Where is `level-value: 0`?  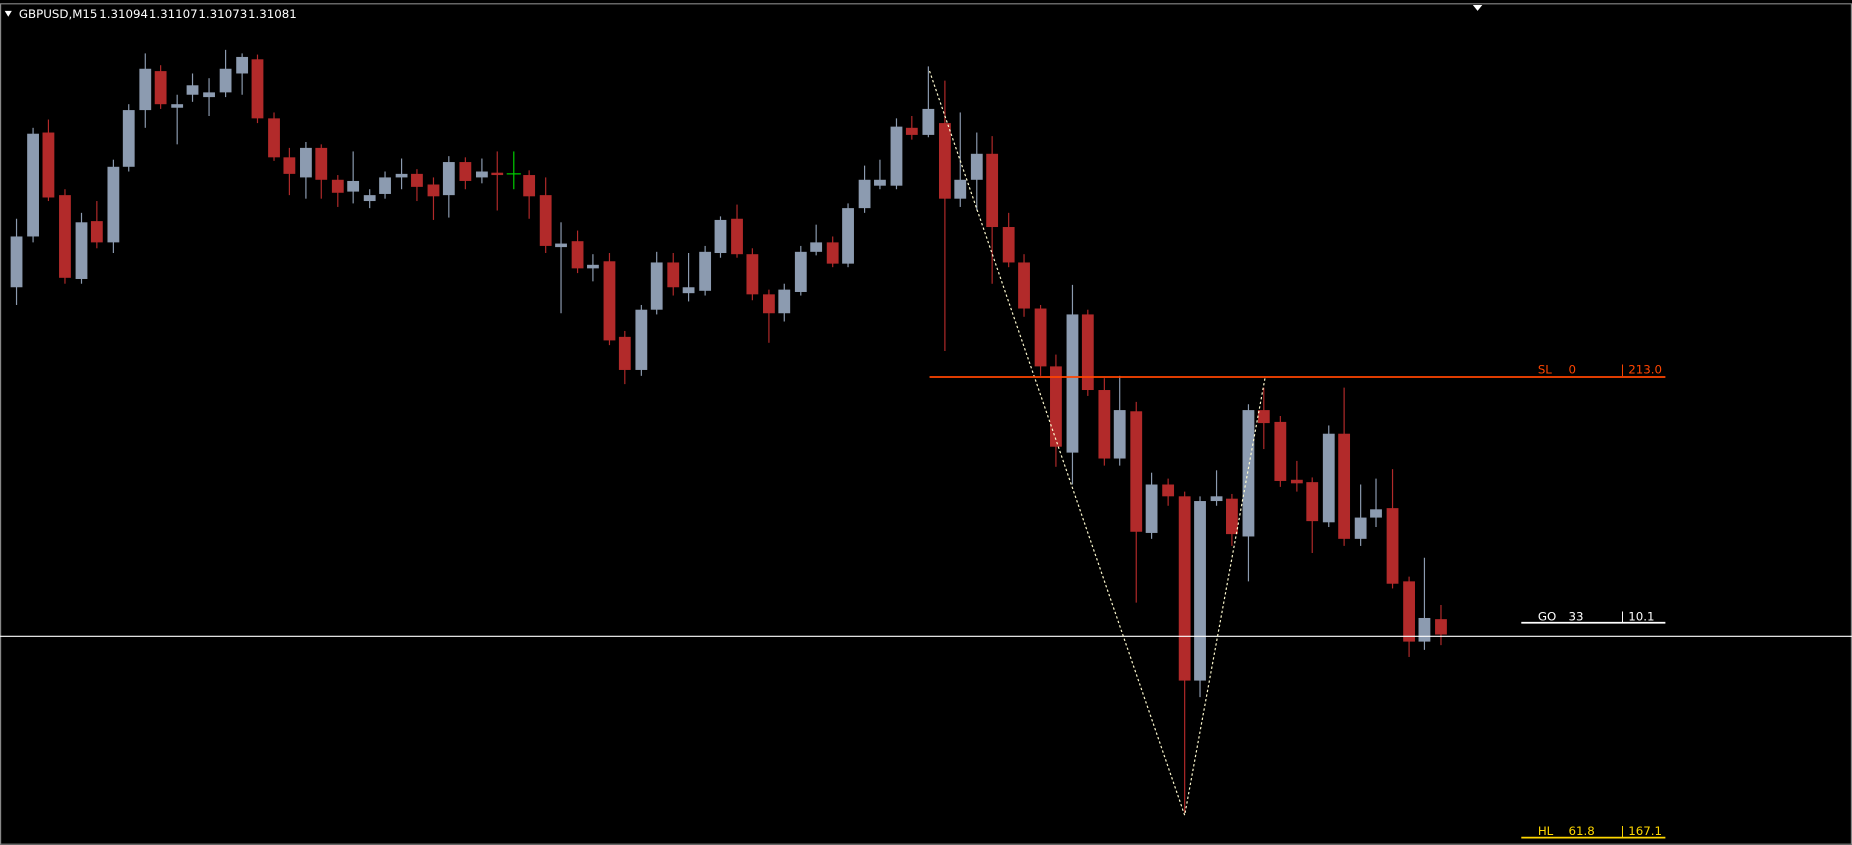 level-value: 0 is located at coordinates (1573, 369).